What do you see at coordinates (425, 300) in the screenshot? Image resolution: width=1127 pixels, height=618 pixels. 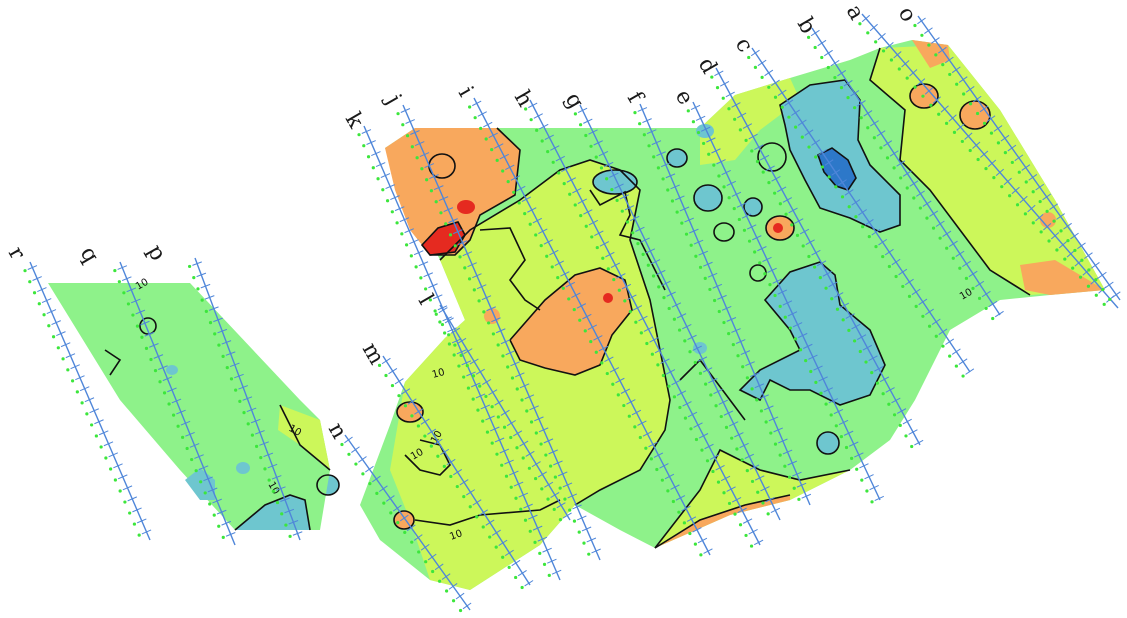 I see `survey-line-label-l: l` at bounding box center [425, 300].